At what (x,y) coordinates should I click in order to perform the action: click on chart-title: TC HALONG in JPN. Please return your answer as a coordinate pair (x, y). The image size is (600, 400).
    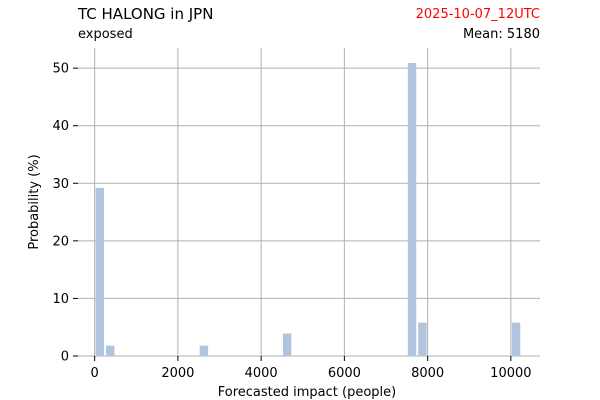
    Looking at the image, I should click on (146, 14).